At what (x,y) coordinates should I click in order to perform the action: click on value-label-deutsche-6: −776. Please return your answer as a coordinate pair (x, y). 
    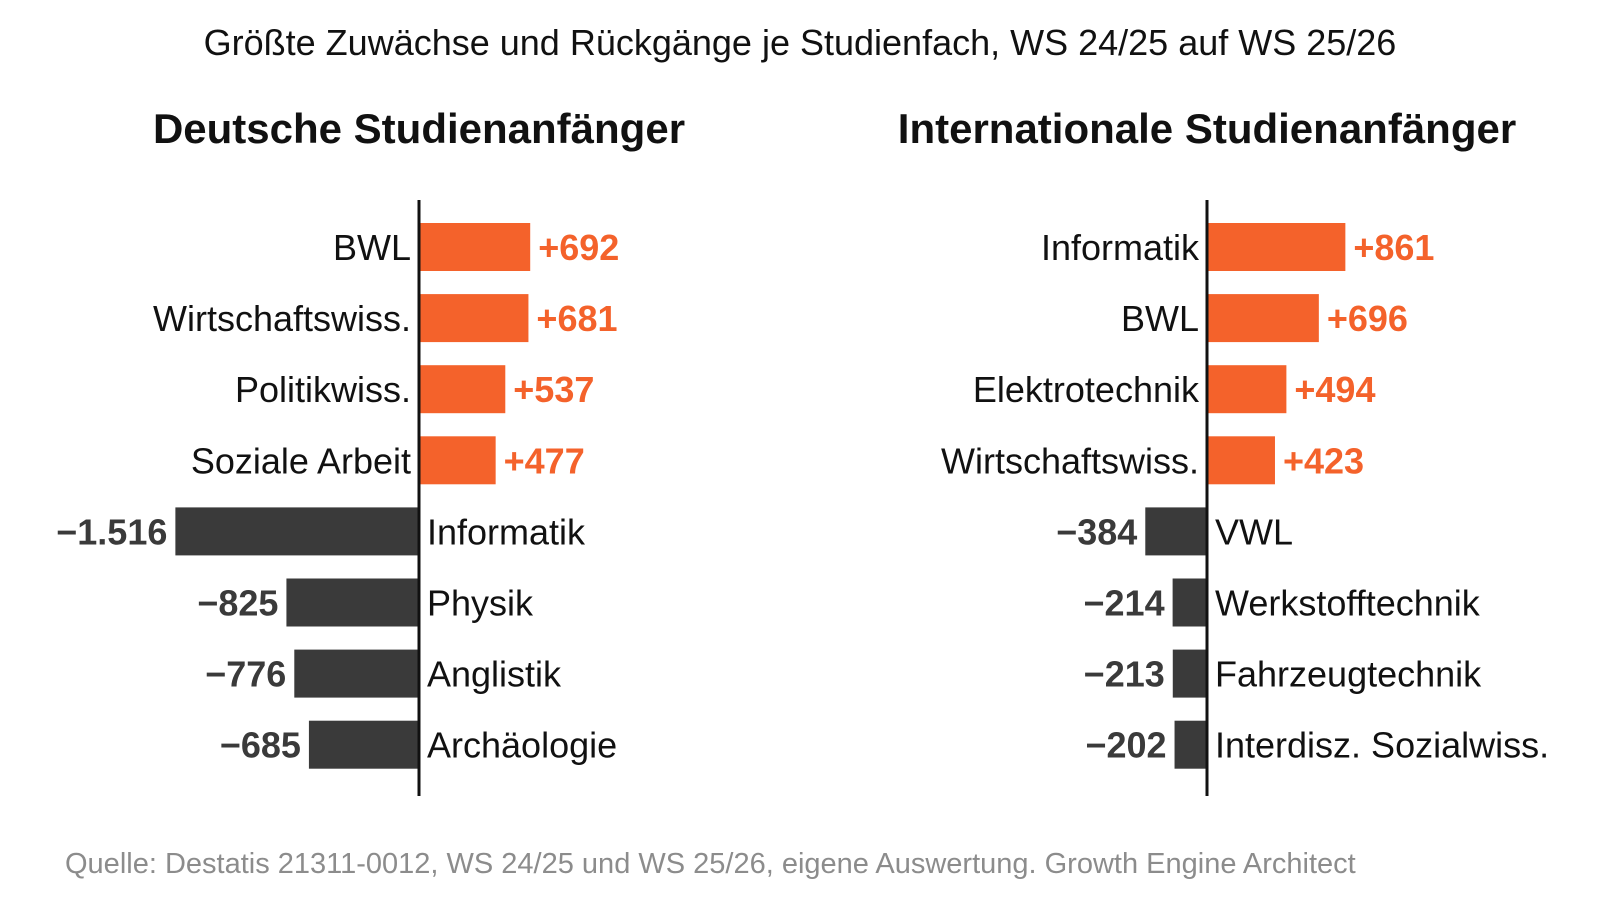
    Looking at the image, I should click on (245, 674).